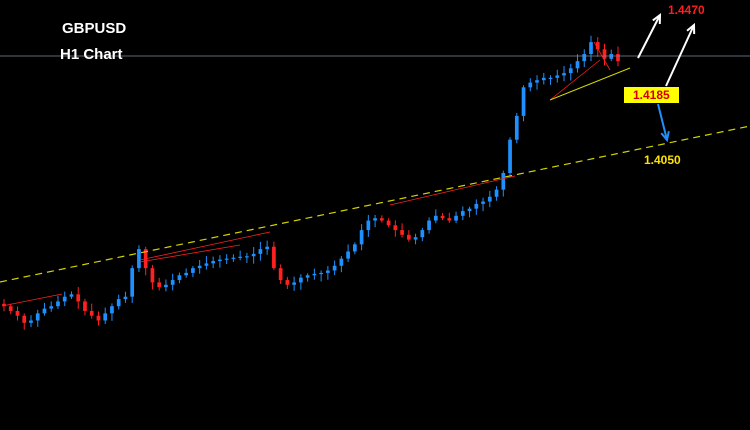 The image size is (750, 430). What do you see at coordinates (651, 95) in the screenshot?
I see `current-price-badge: 1.4185` at bounding box center [651, 95].